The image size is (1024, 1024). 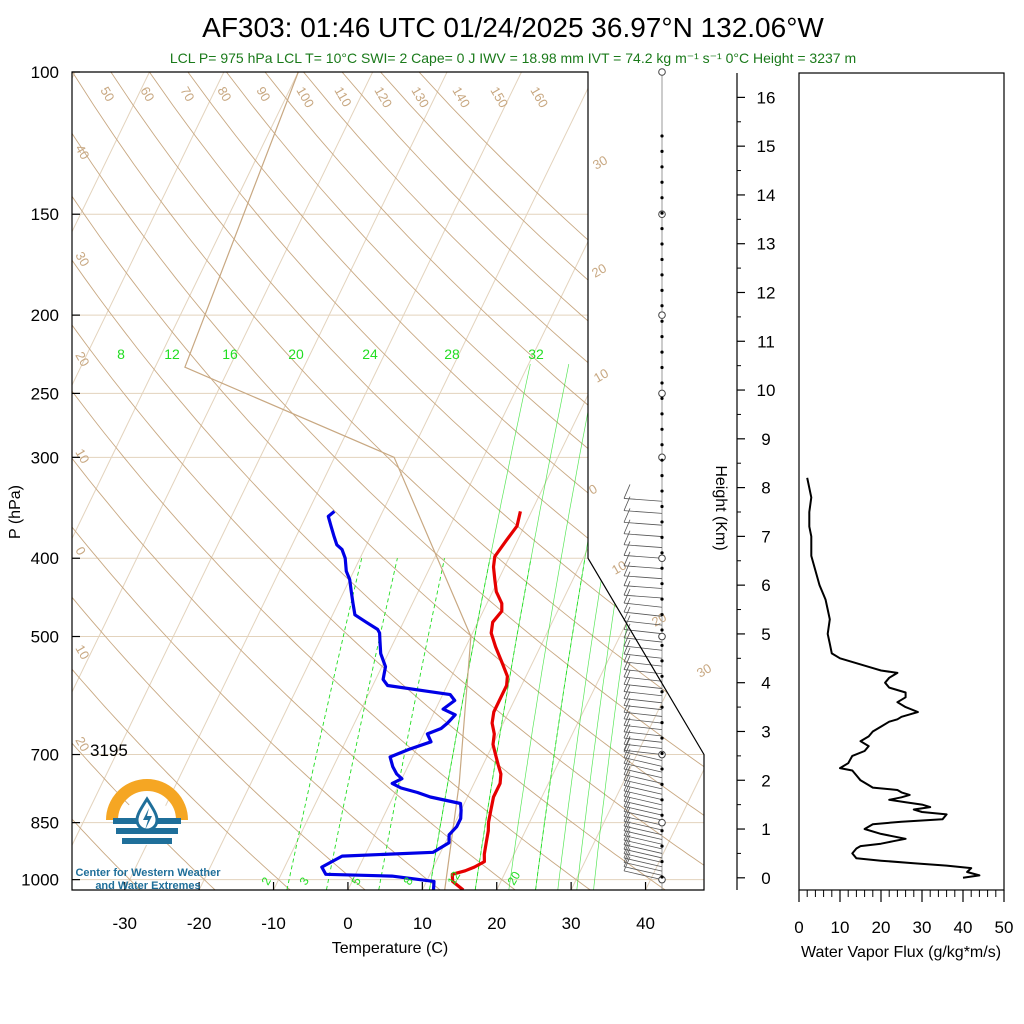 What do you see at coordinates (644, 479) in the screenshot?
I see `wind-barbs` at bounding box center [644, 479].